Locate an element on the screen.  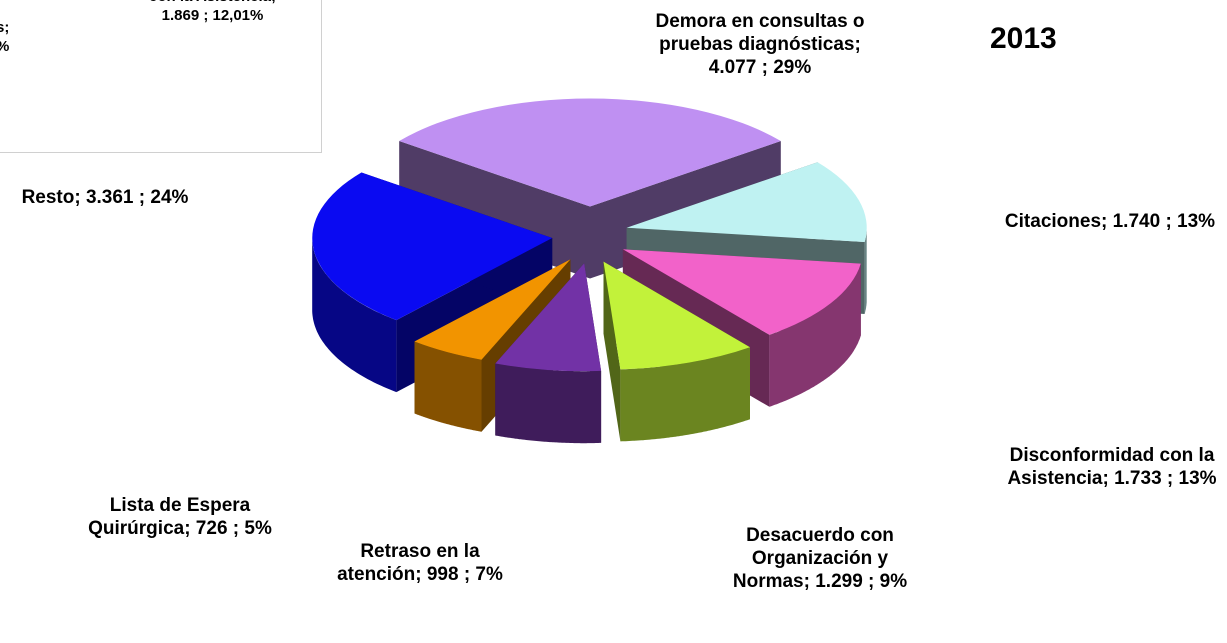
fragment-label: con la Asistencia; 1.869 ; 12,01% is located at coordinates (212, 12).